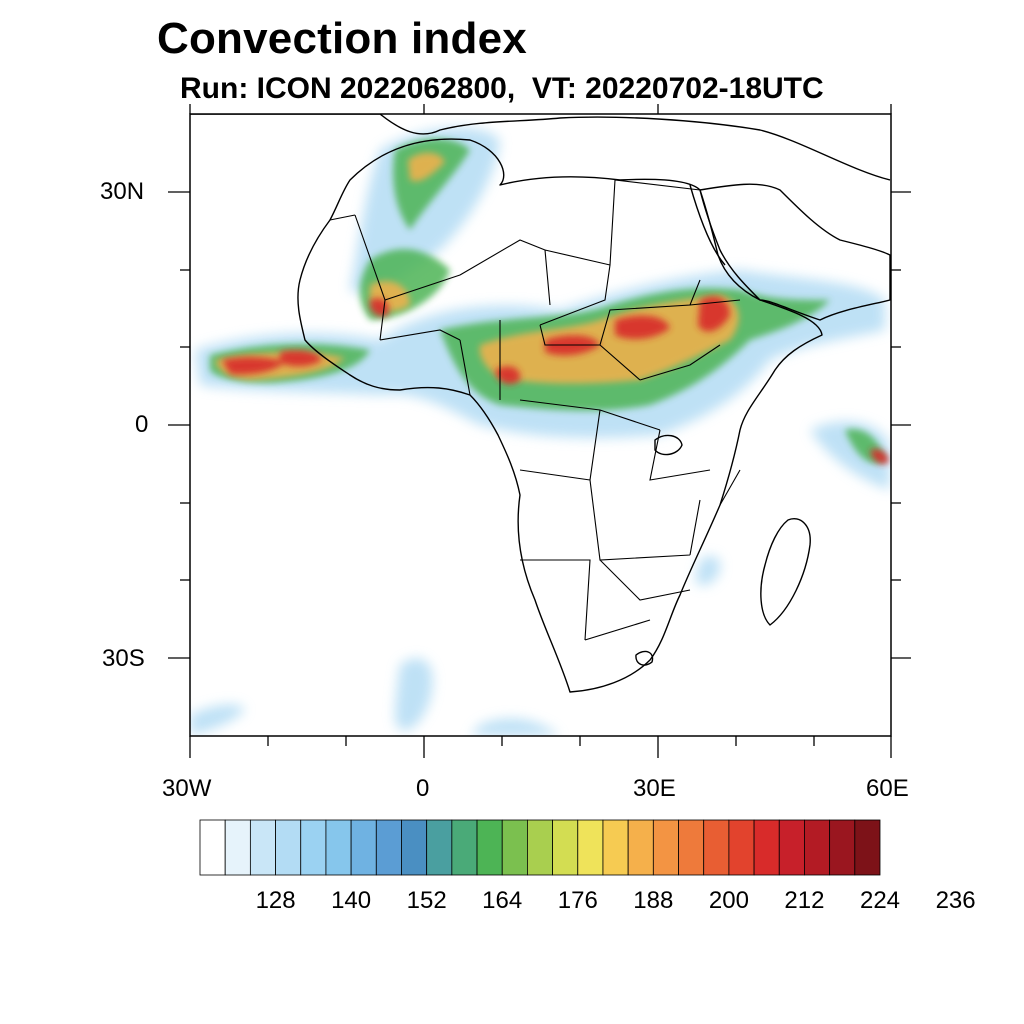 This screenshot has width=1024, height=1024. I want to click on colorbar, so click(540, 847).